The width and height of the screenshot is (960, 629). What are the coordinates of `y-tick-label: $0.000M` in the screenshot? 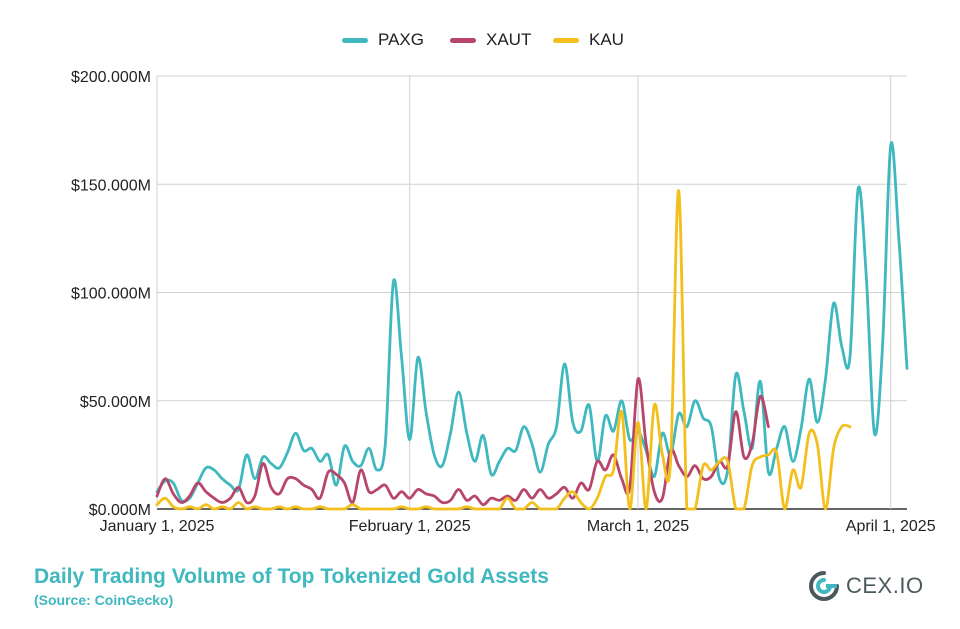 It's located at (120, 510).